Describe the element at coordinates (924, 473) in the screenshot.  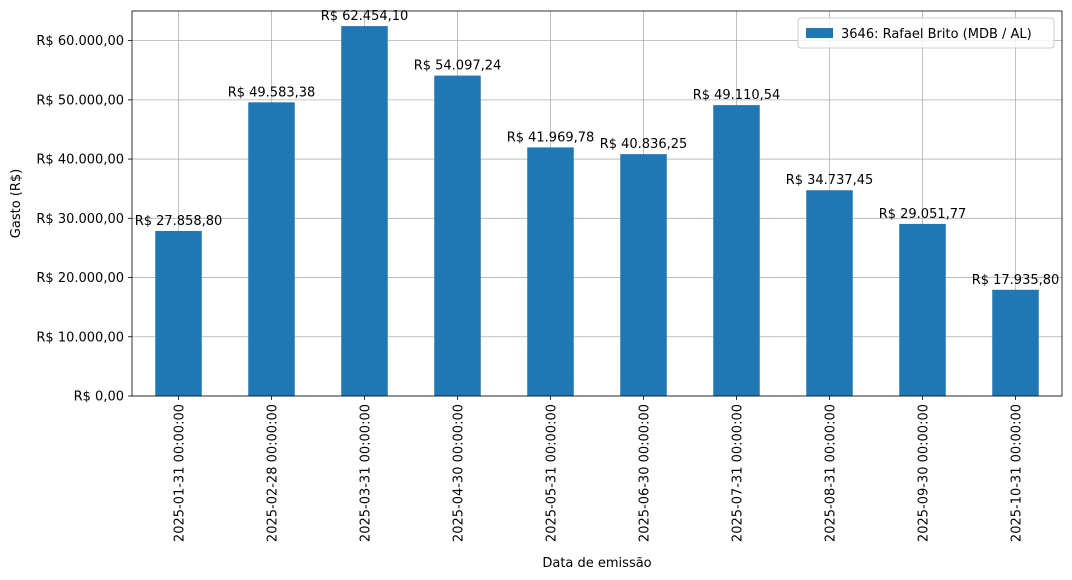
I see `x-tick-label: 2025-09-30 00:00:00` at that location.